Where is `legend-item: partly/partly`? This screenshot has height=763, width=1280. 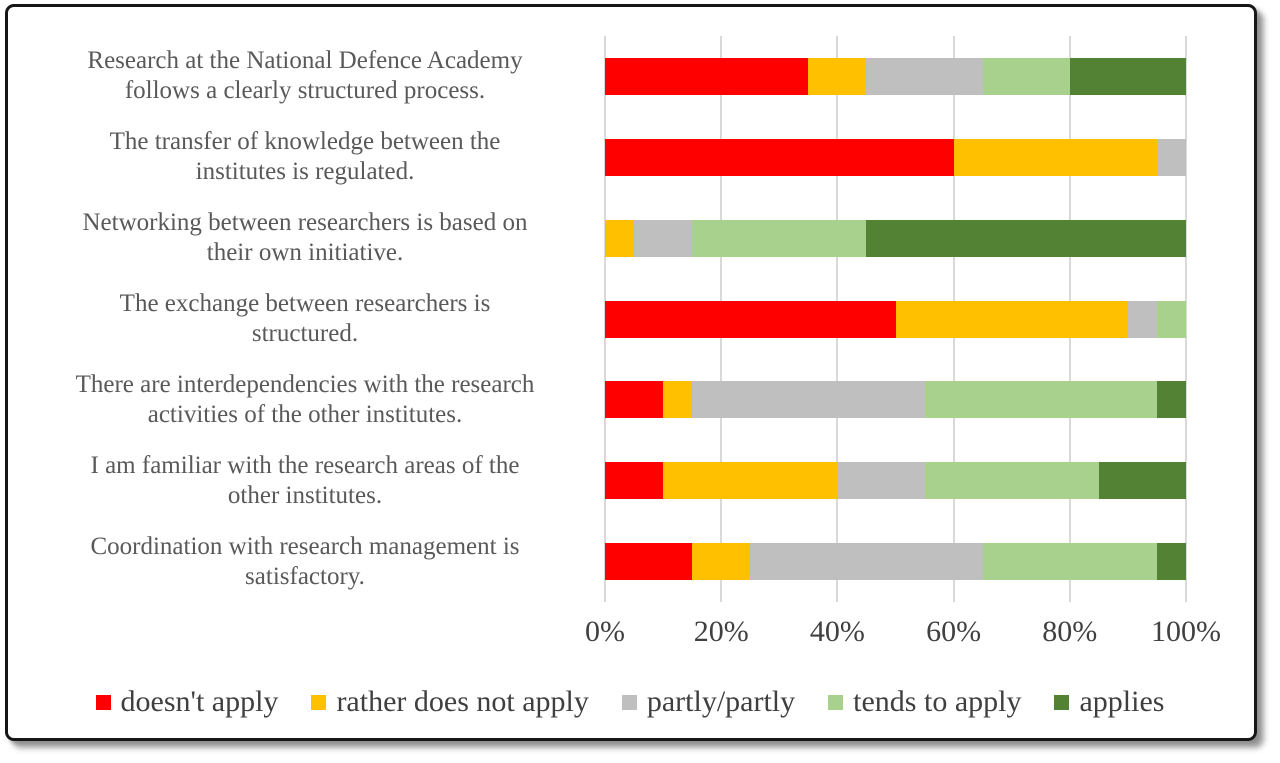
legend-item: partly/partly is located at coordinates (708, 702).